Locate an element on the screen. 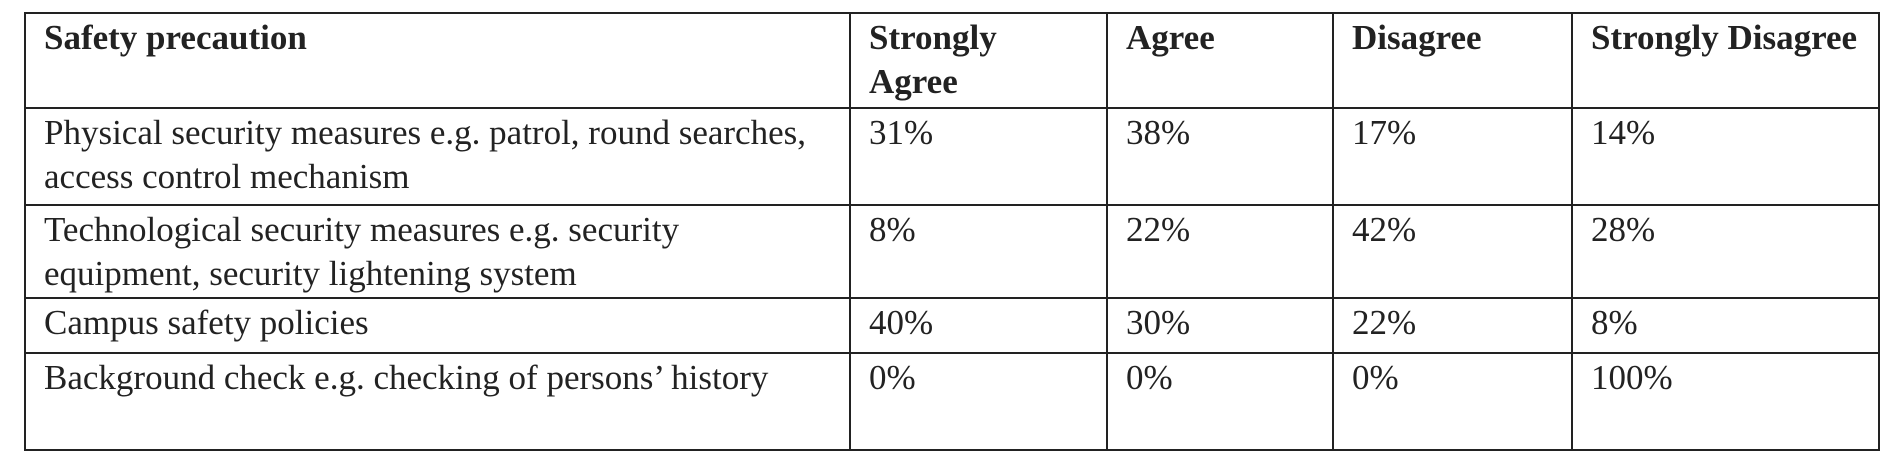 The width and height of the screenshot is (1902, 454). percent-cell: 28% is located at coordinates (1725, 251).